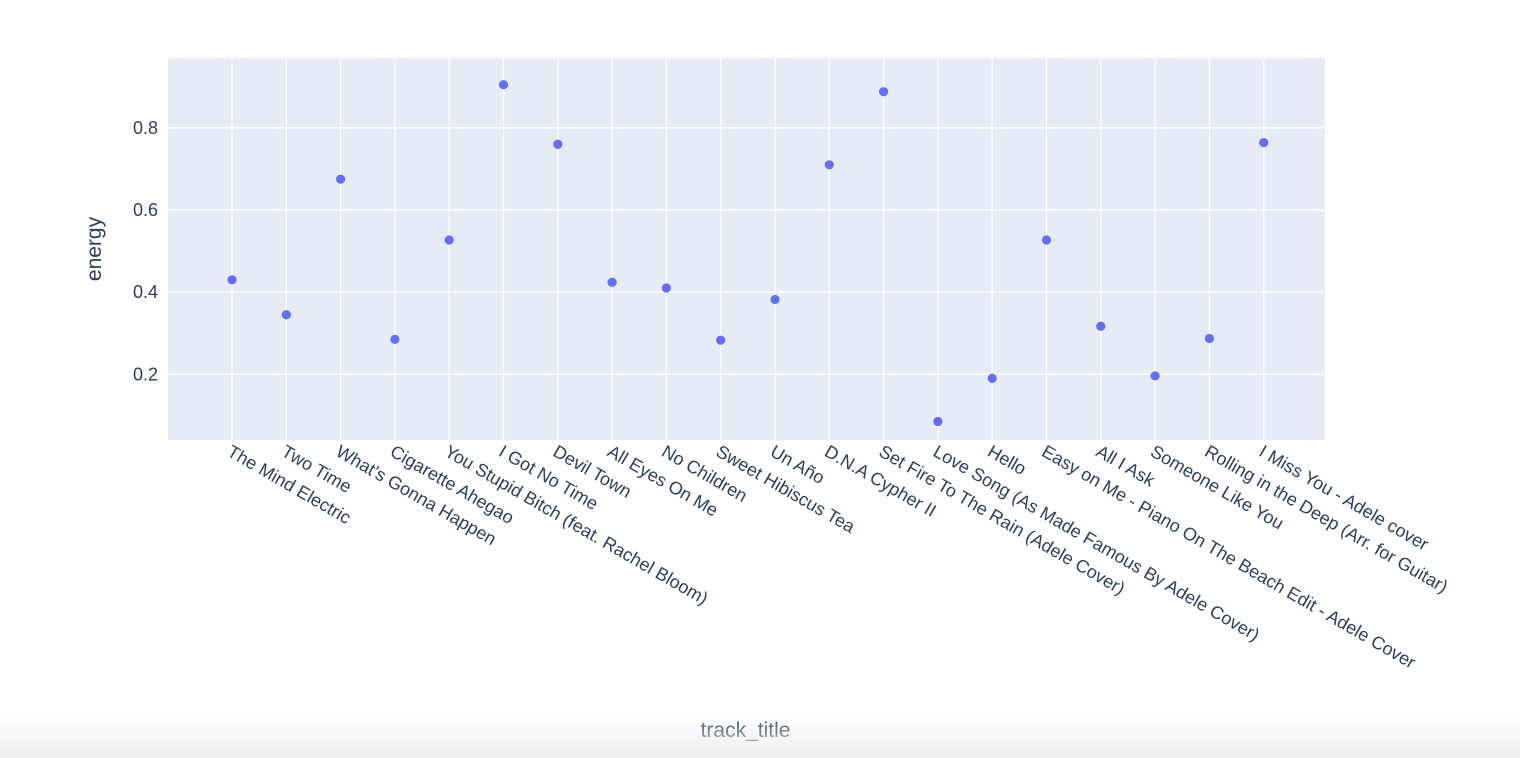 Image resolution: width=1520 pixels, height=758 pixels. What do you see at coordinates (145, 292) in the screenshot?
I see `y-tick-label: 0.4` at bounding box center [145, 292].